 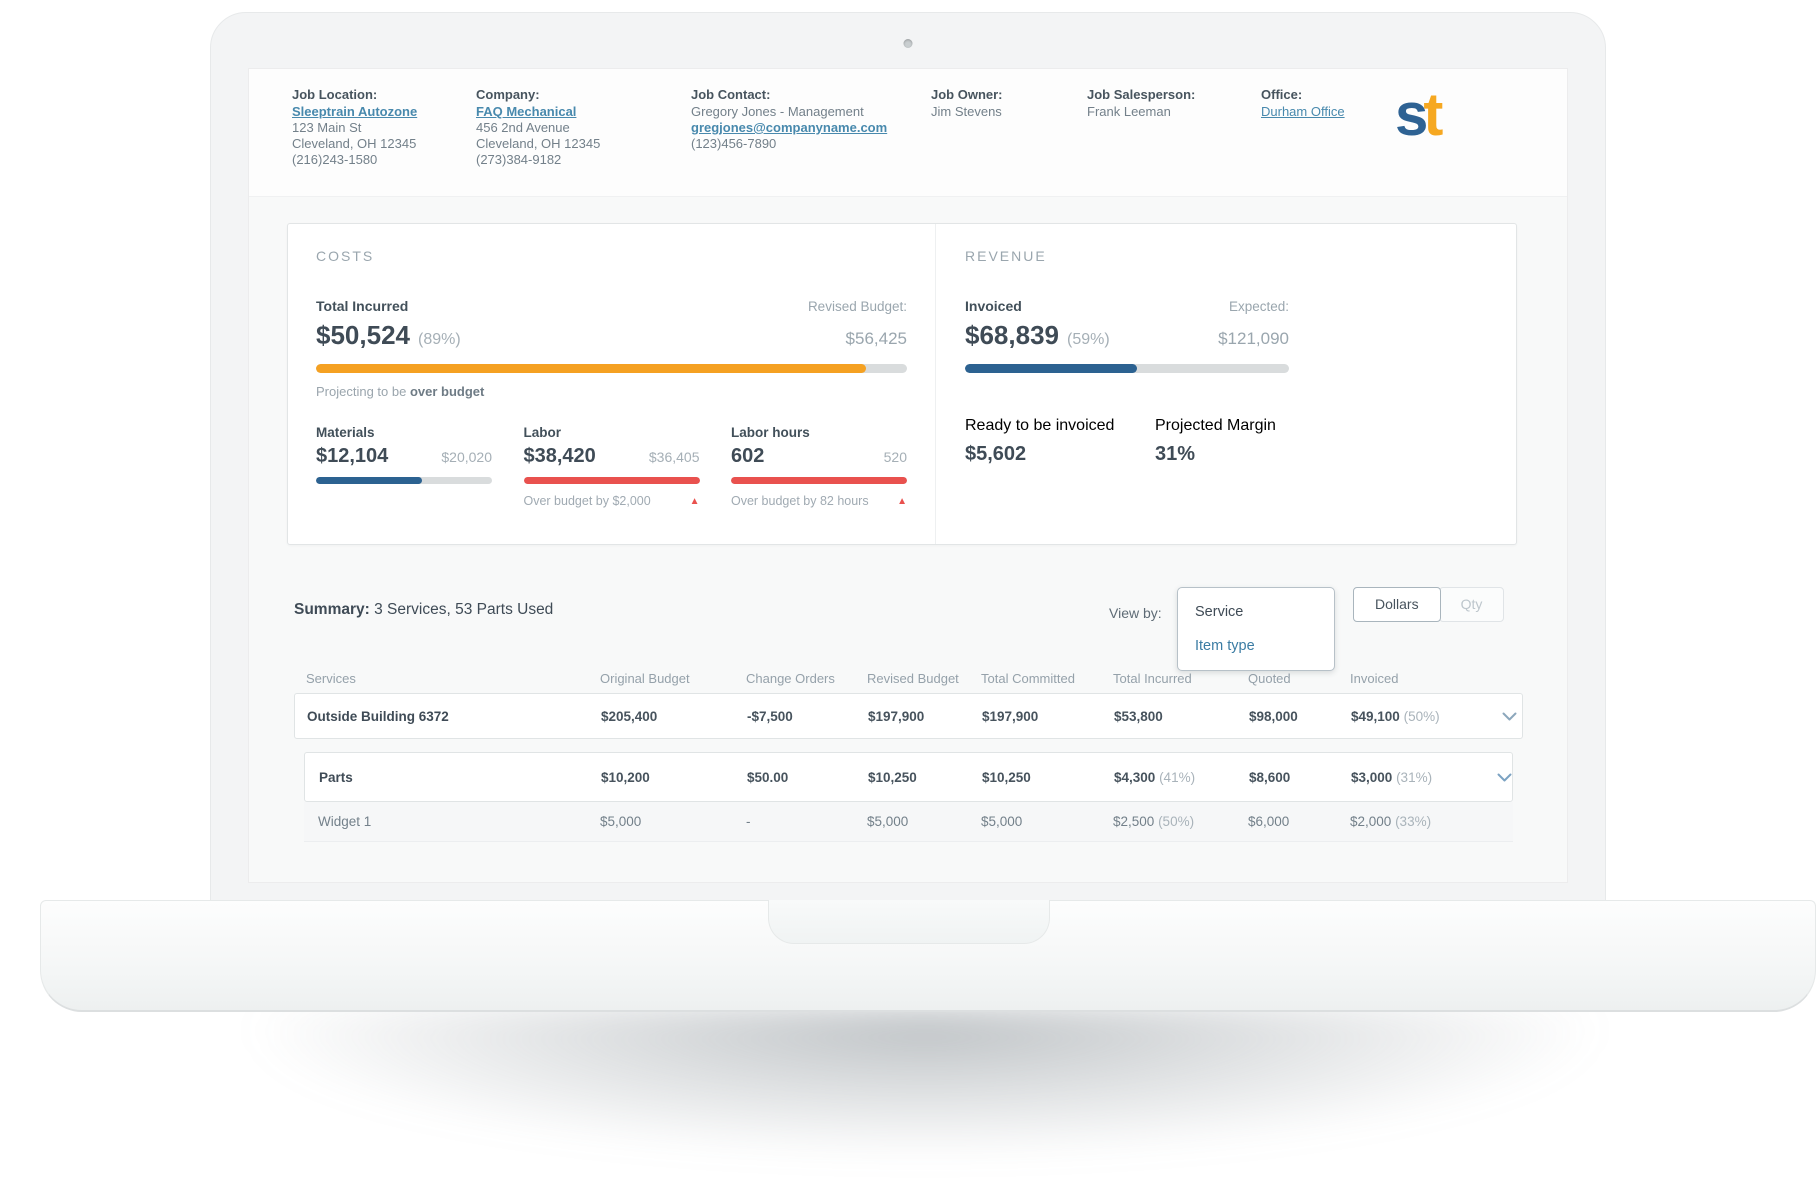 I want to click on logo-letter-t: t, so click(x=1433, y=114).